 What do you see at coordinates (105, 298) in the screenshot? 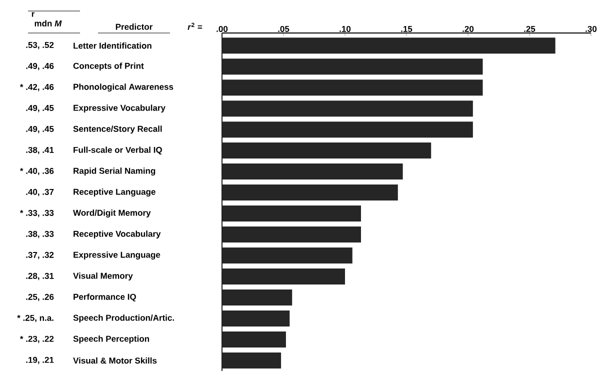
I see `y-tick-label: Performance IQ` at bounding box center [105, 298].